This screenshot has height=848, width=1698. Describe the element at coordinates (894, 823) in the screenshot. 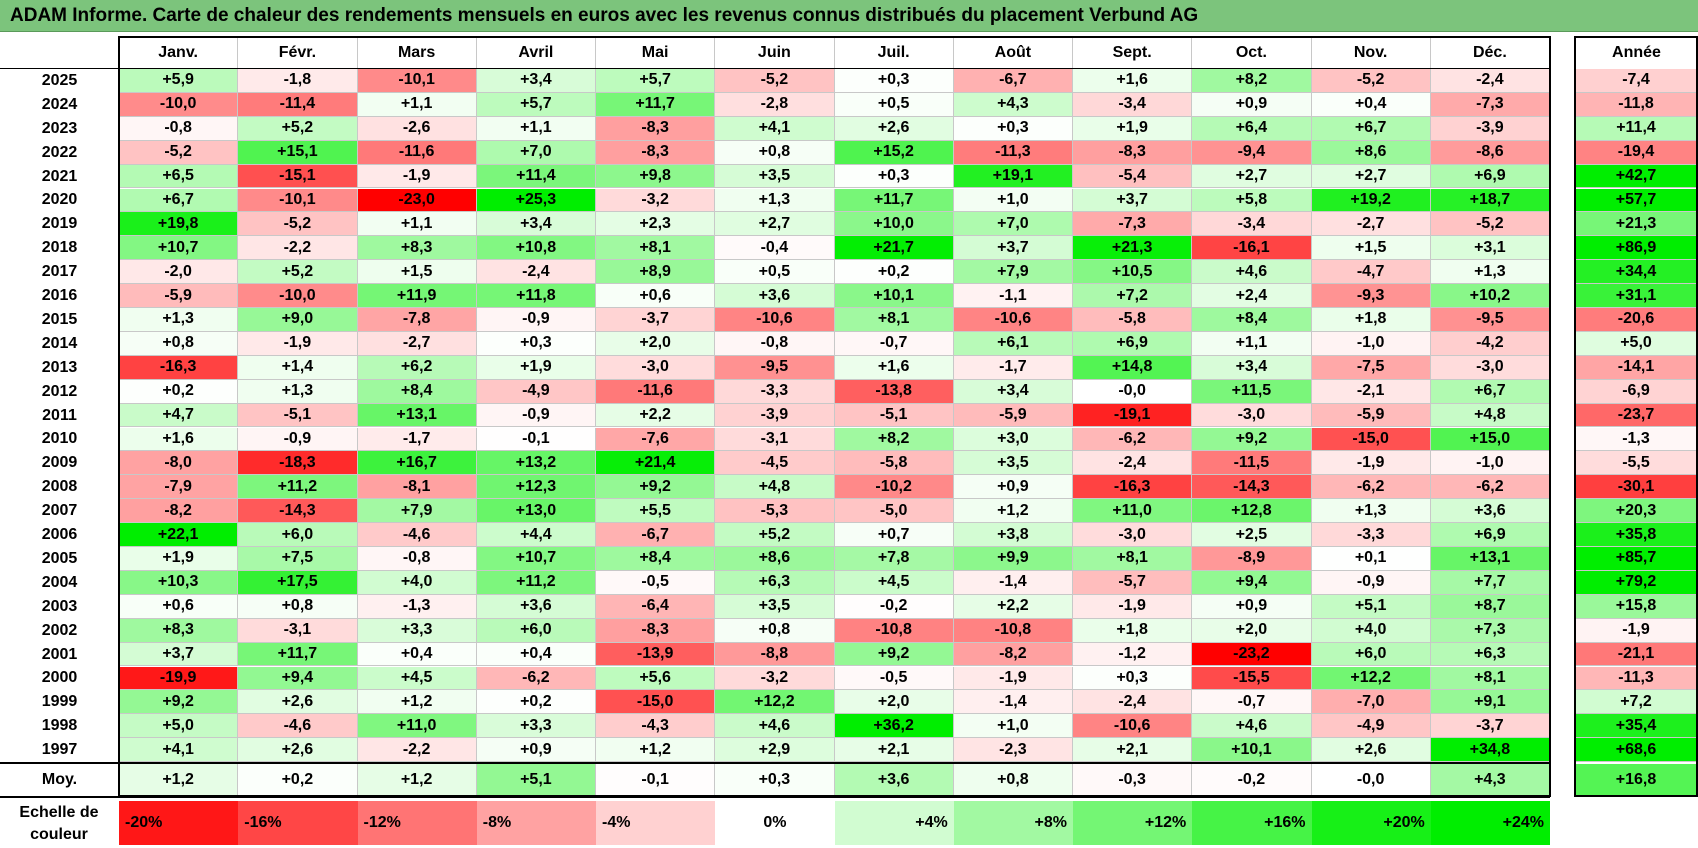

I see `color-scale-step: +4%` at that location.